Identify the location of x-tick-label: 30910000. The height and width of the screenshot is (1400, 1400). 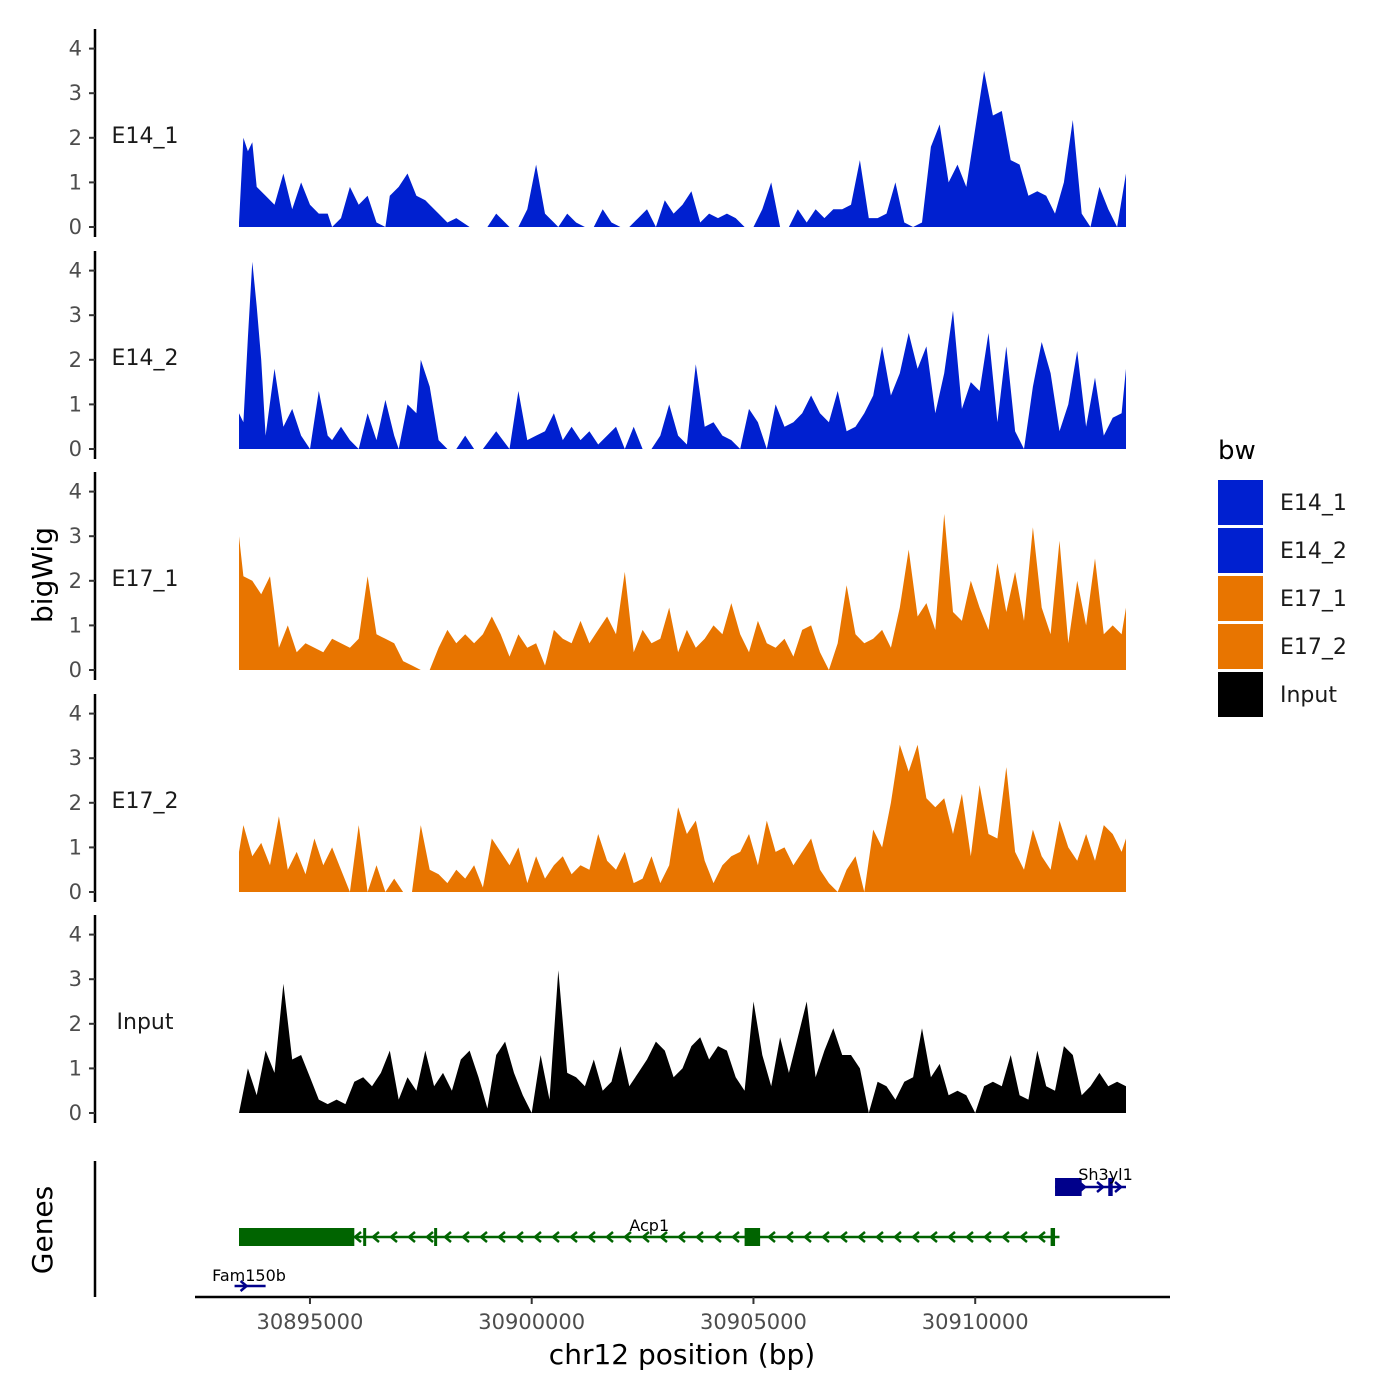
(975, 1322).